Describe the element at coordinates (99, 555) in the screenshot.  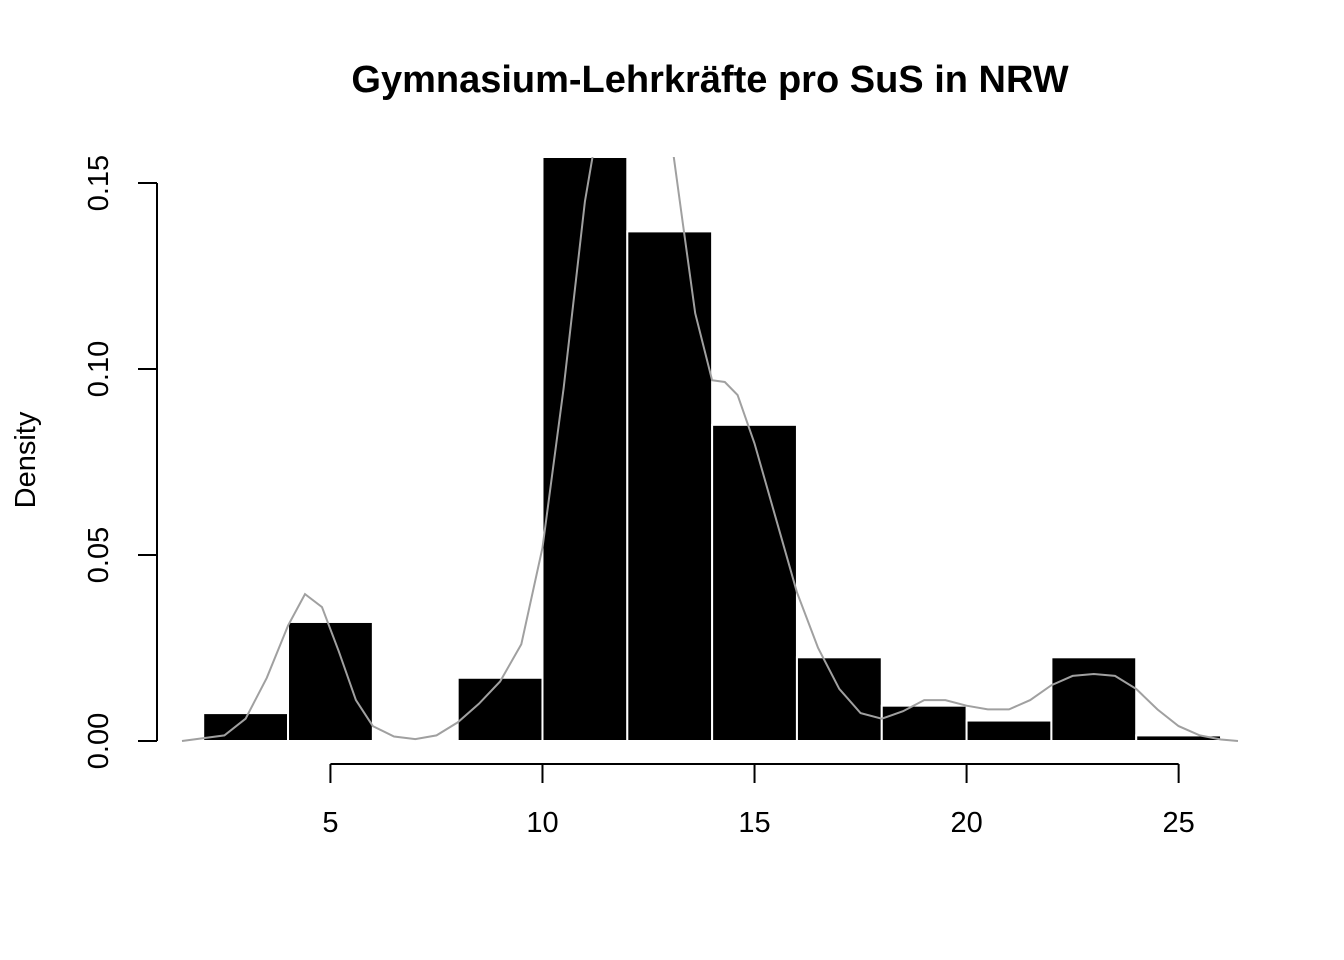
I see `y-tick-label: 0.05` at that location.